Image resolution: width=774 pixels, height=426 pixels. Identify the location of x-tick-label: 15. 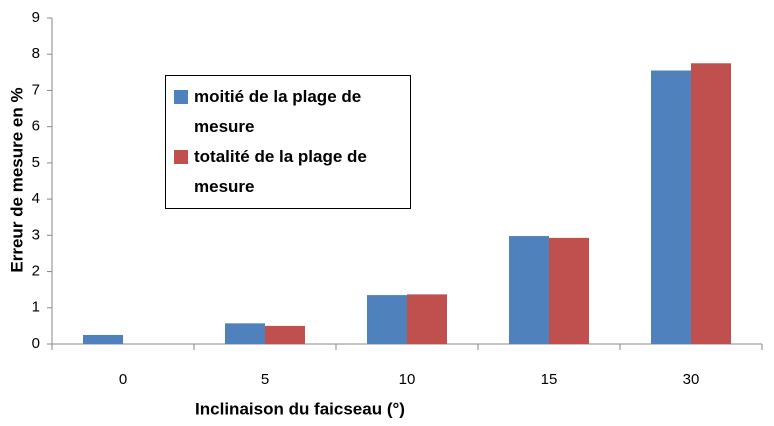
(549, 379).